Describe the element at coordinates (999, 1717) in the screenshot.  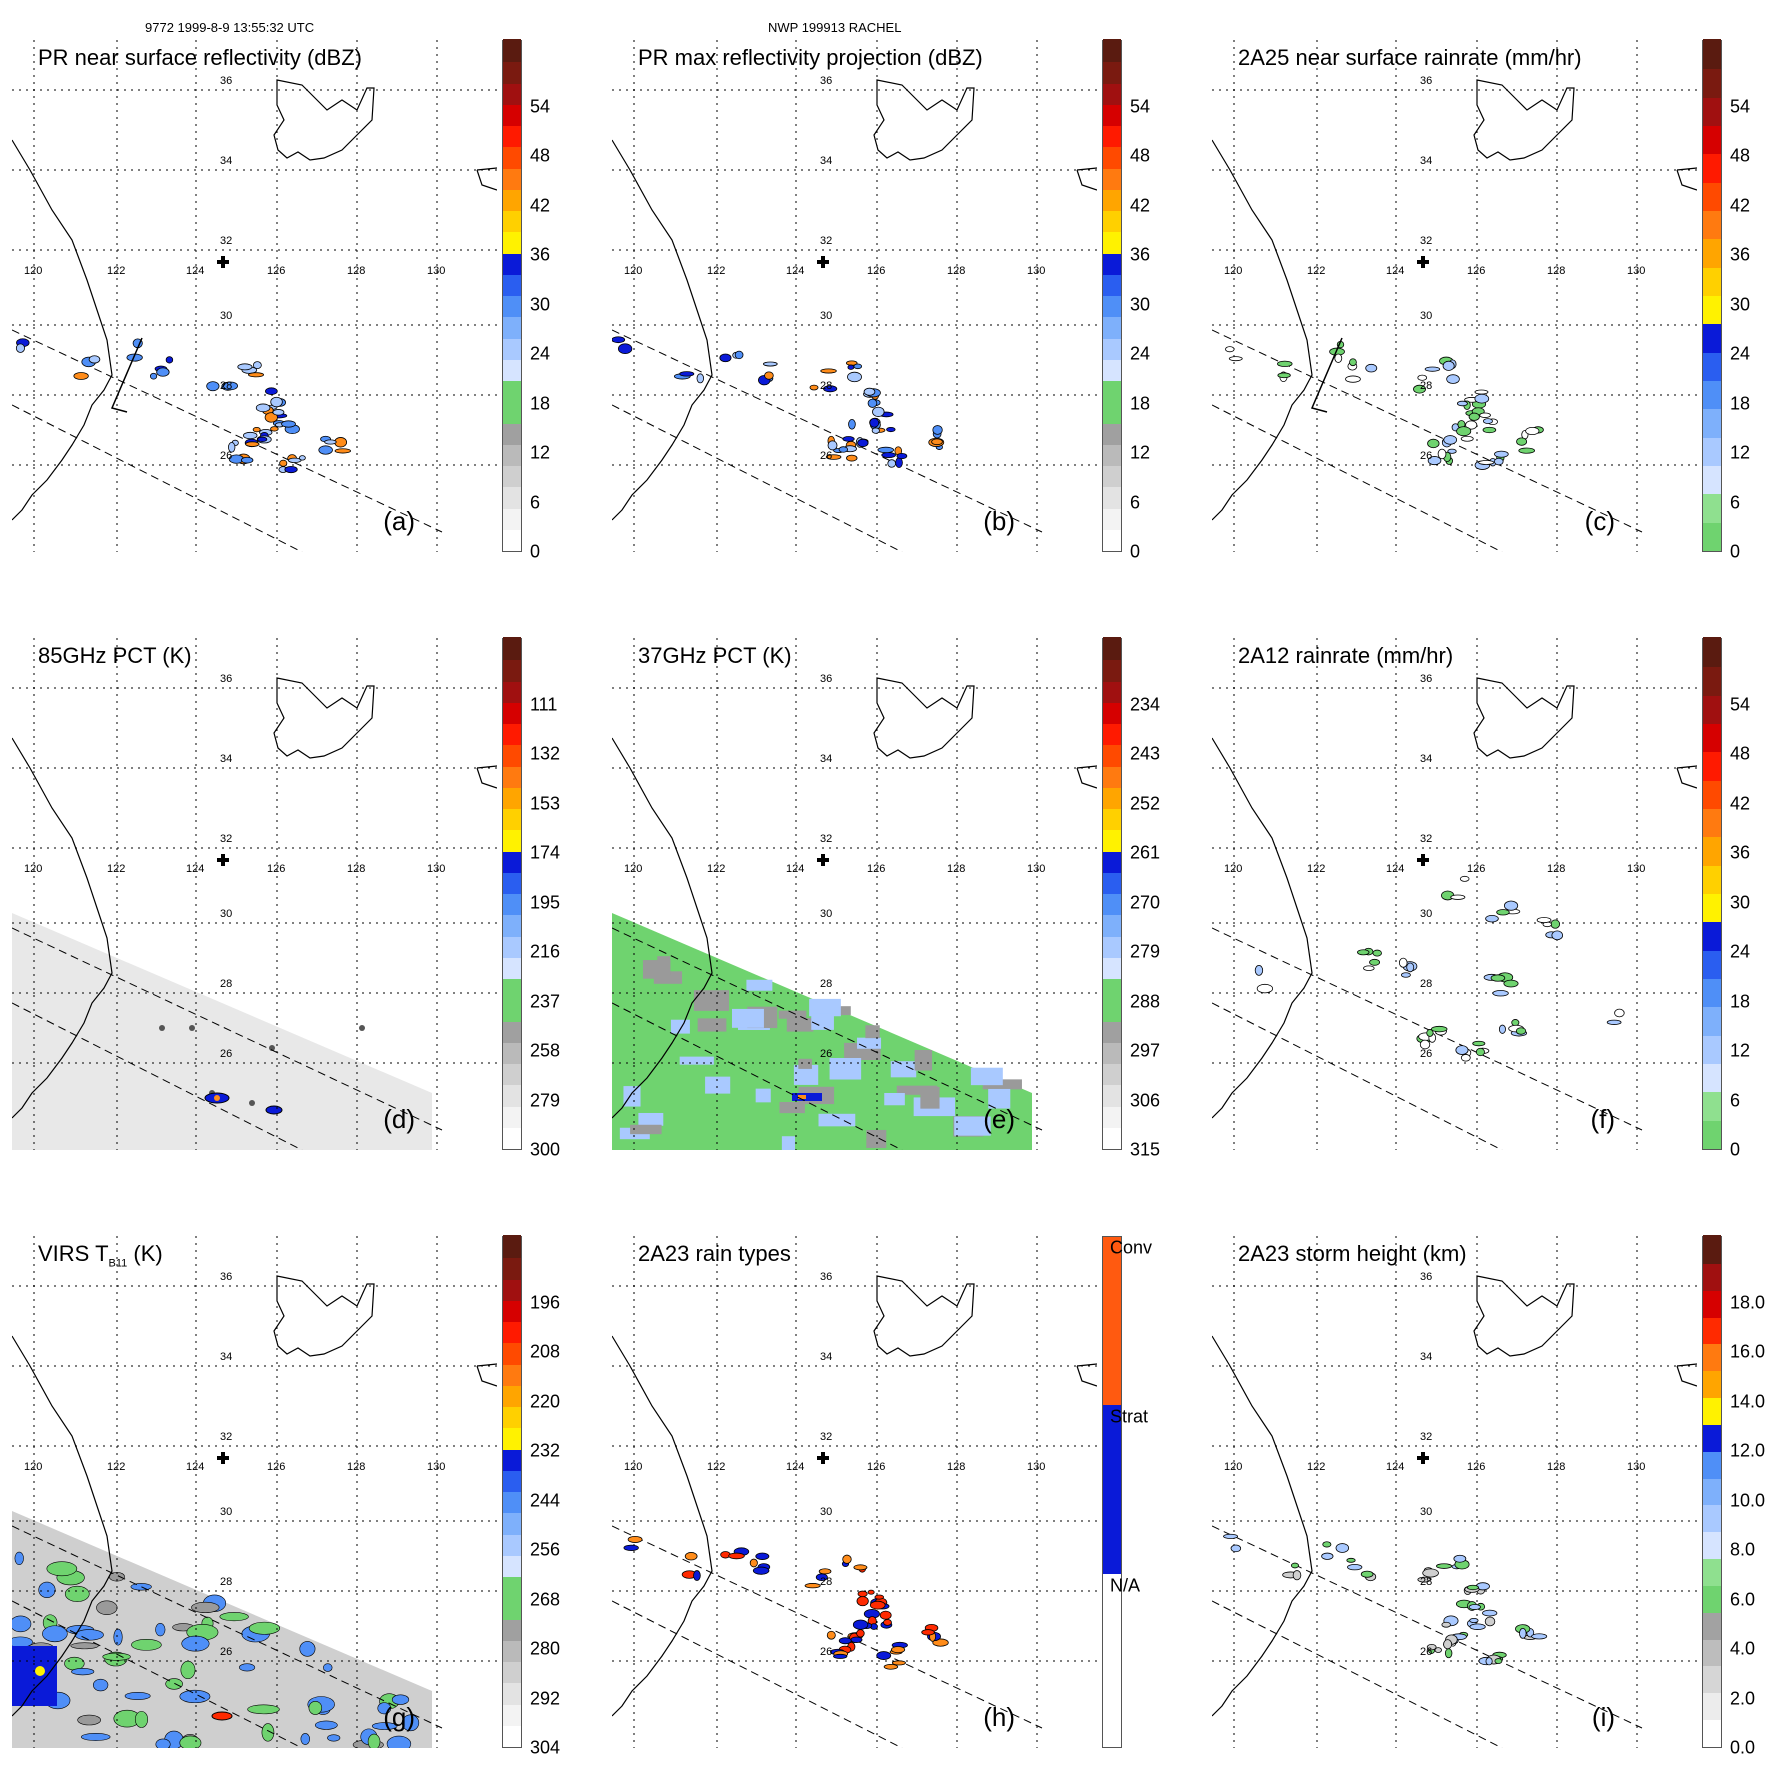
I see `panel-label: (h)` at that location.